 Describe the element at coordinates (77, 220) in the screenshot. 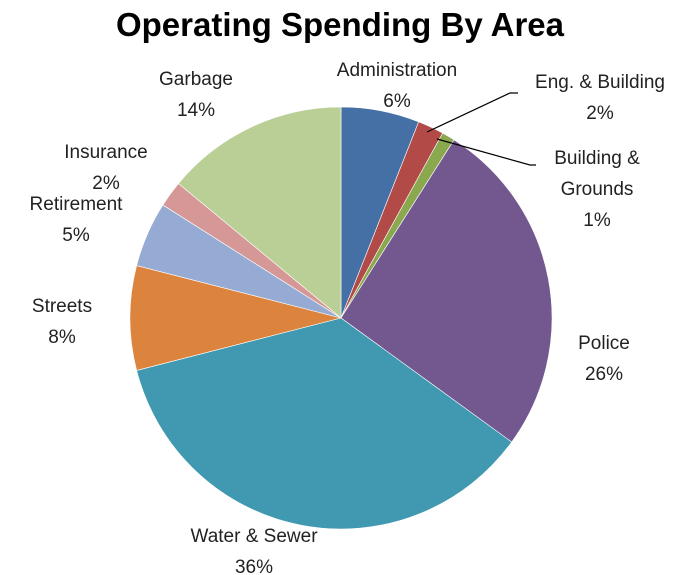

I see `data-label-retirement: Retirement 5%` at that location.